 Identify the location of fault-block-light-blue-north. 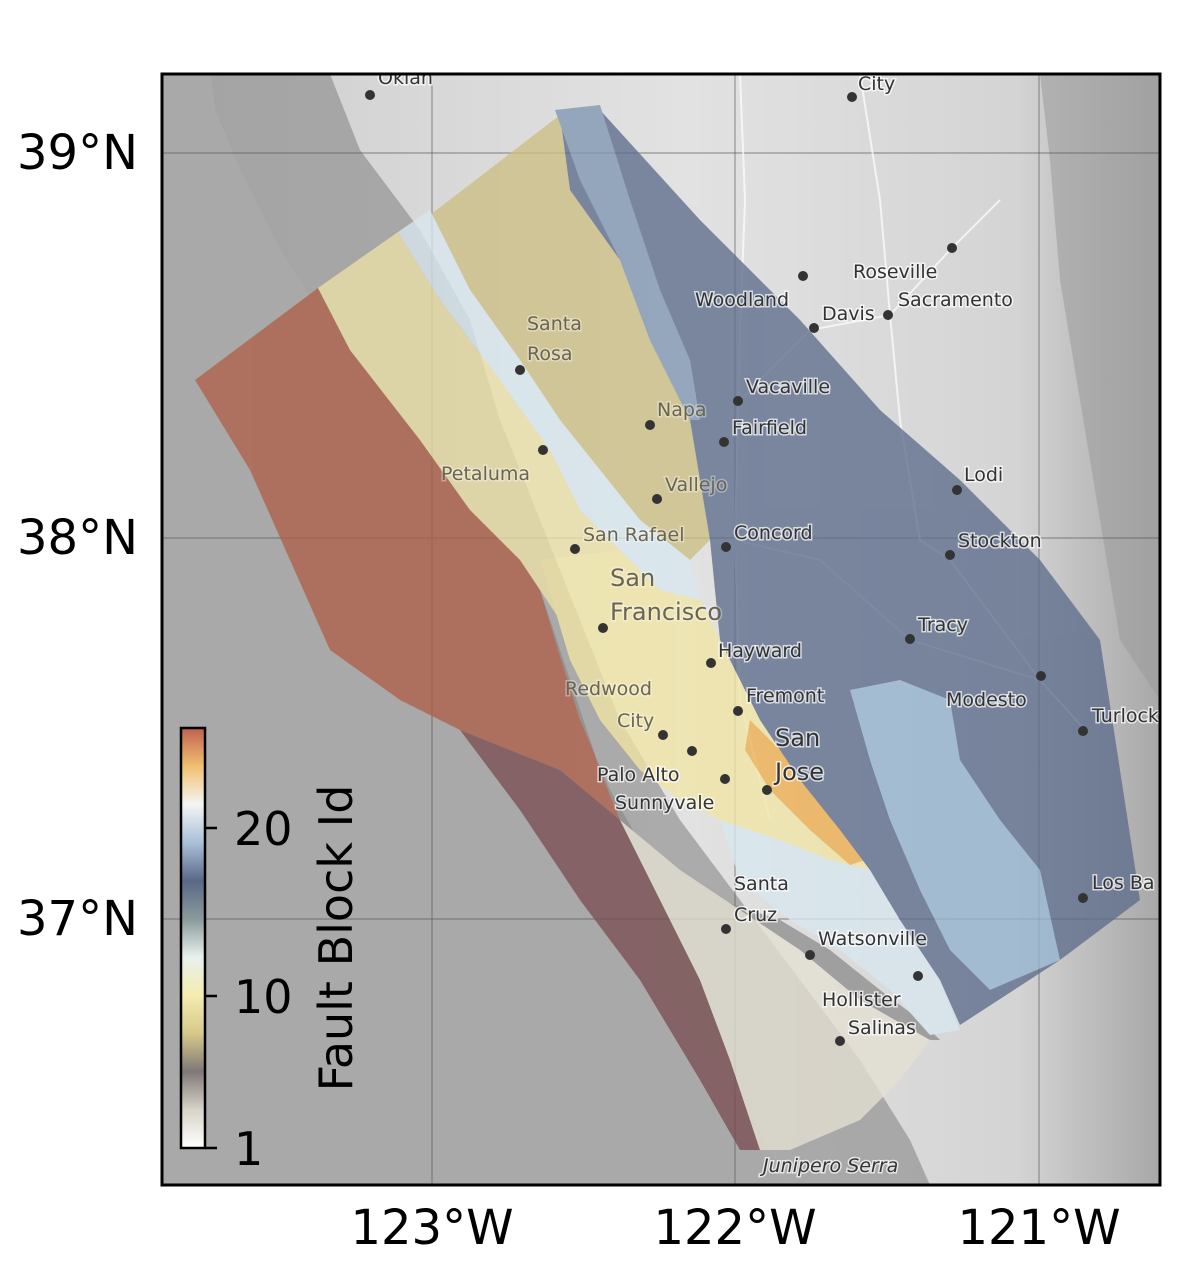
(549, 405).